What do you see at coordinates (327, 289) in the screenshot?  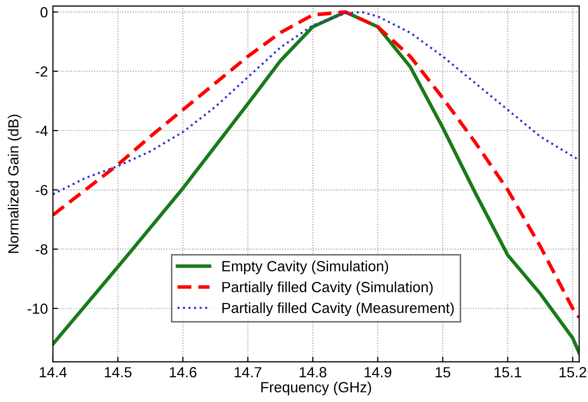 I see `legend-label: Partially filled Cavity (Simulation)` at bounding box center [327, 289].